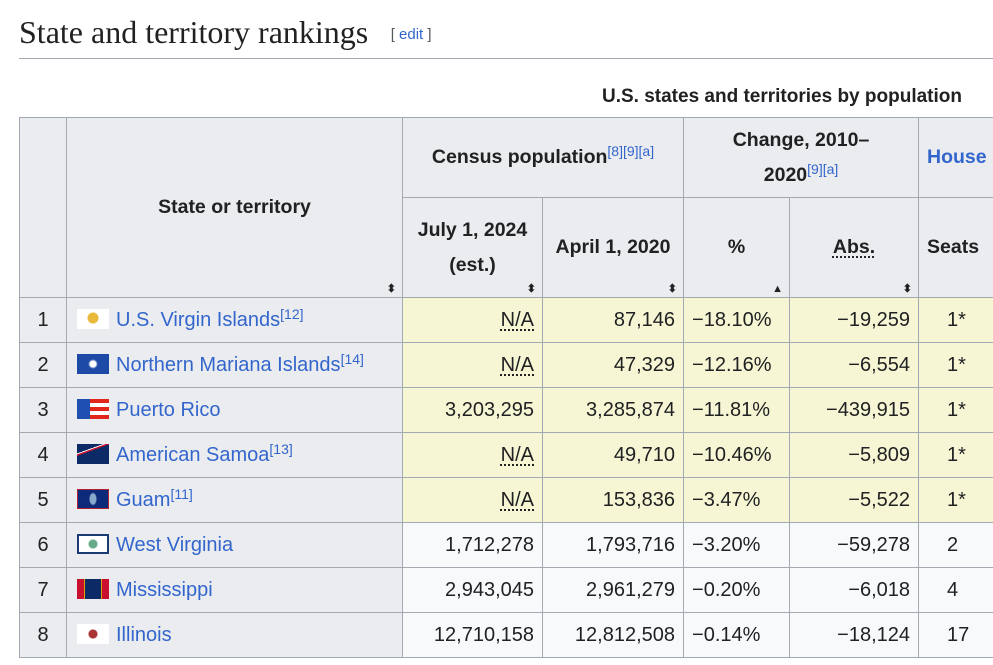 The height and width of the screenshot is (665, 993). What do you see at coordinates (631, 151) in the screenshot?
I see `census-refs: [8][9][a]` at bounding box center [631, 151].